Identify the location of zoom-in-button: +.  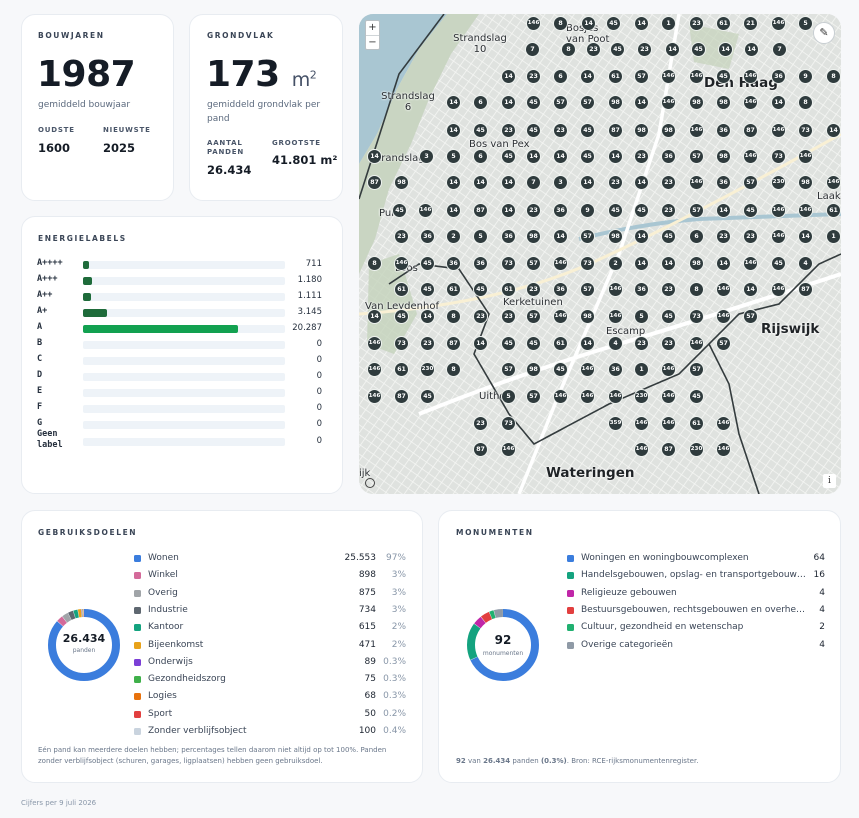
(372, 27).